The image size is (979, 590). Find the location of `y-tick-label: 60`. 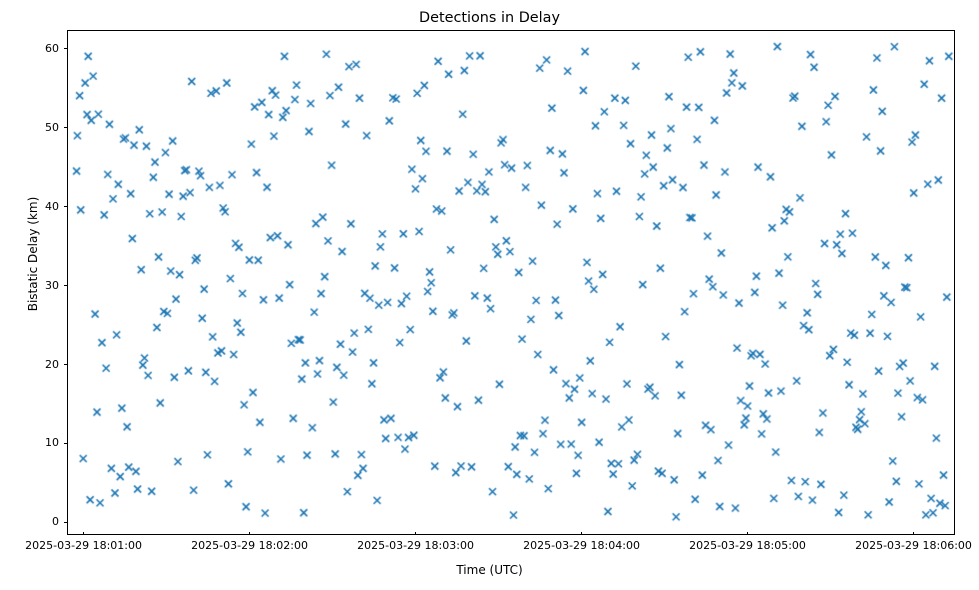

y-tick-label: 60 is located at coordinates (52, 48).